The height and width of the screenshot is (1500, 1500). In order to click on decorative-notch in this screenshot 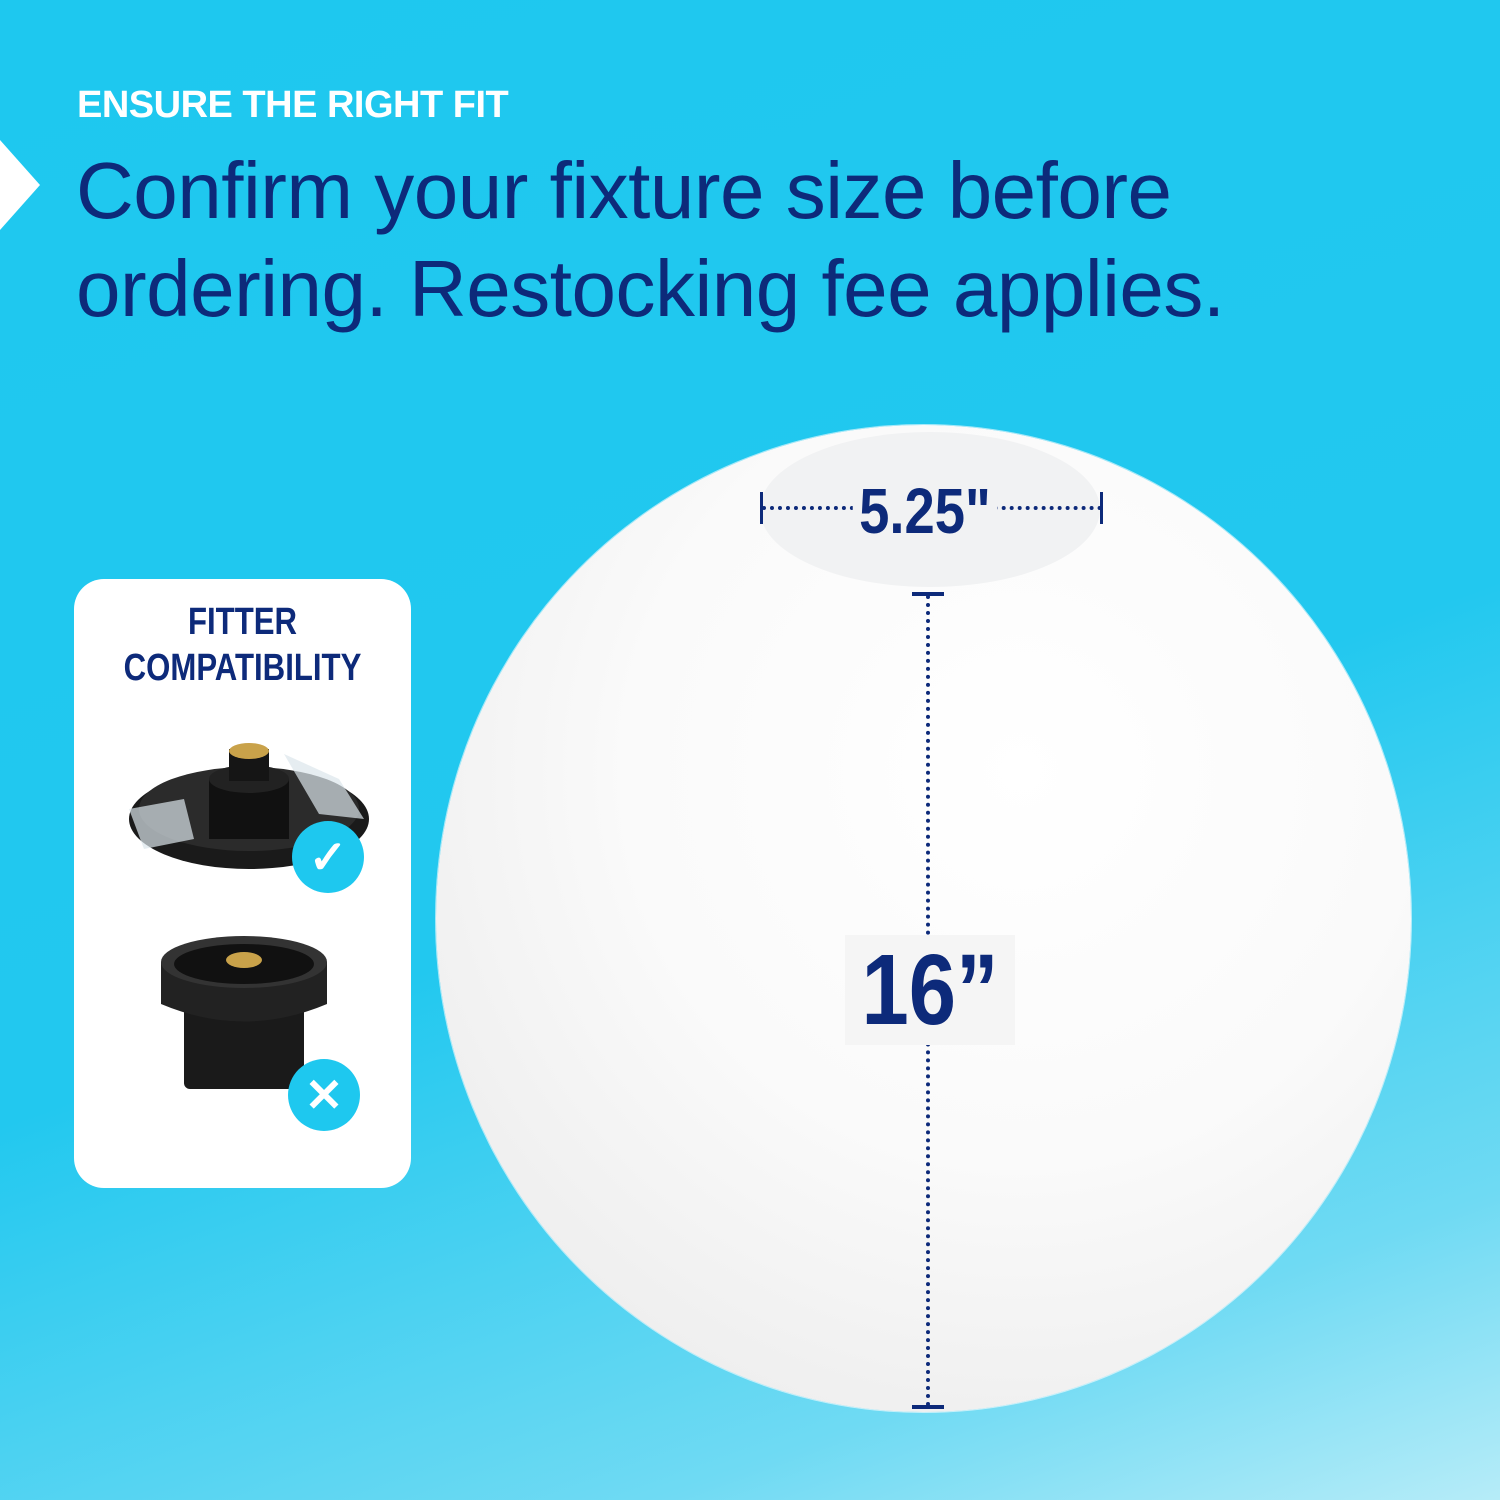, I will do `click(20, 185)`.